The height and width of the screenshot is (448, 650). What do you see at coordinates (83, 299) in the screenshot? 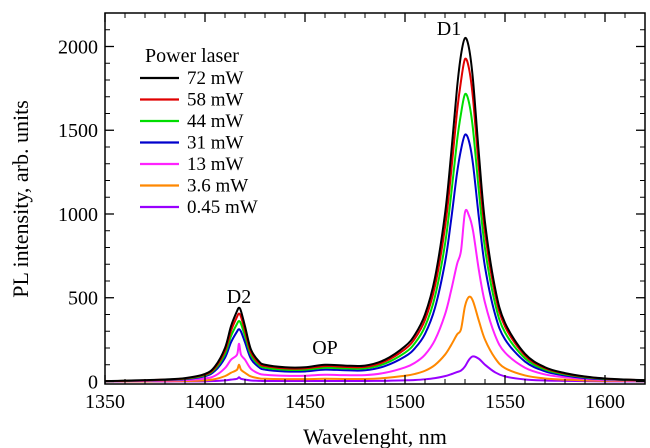
I see `y-tick-label: 500` at bounding box center [83, 299].